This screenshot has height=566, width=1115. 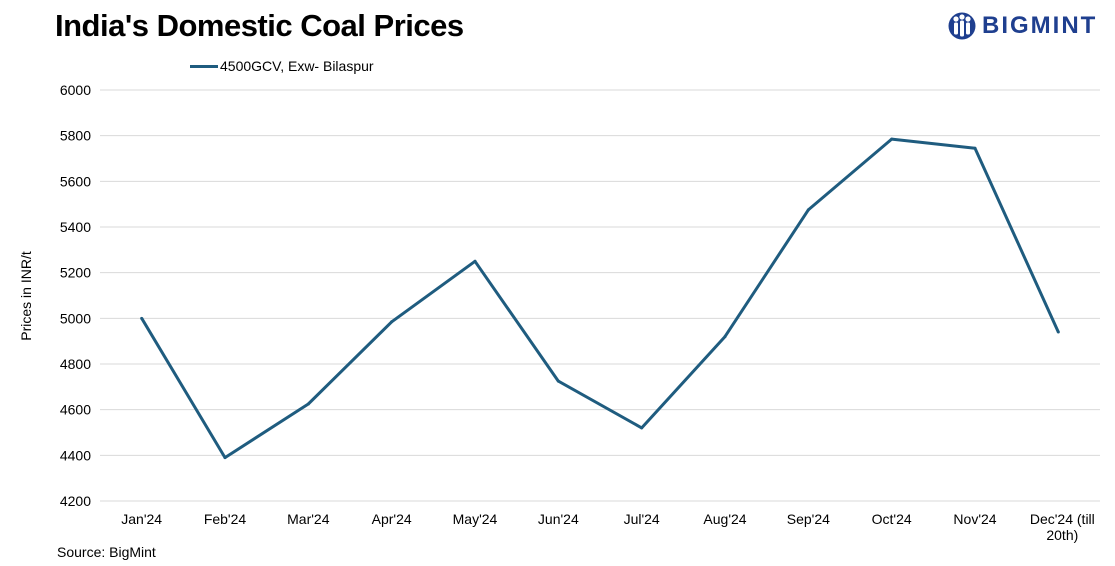 I want to click on y-tick-label: 4600, so click(x=75, y=410).